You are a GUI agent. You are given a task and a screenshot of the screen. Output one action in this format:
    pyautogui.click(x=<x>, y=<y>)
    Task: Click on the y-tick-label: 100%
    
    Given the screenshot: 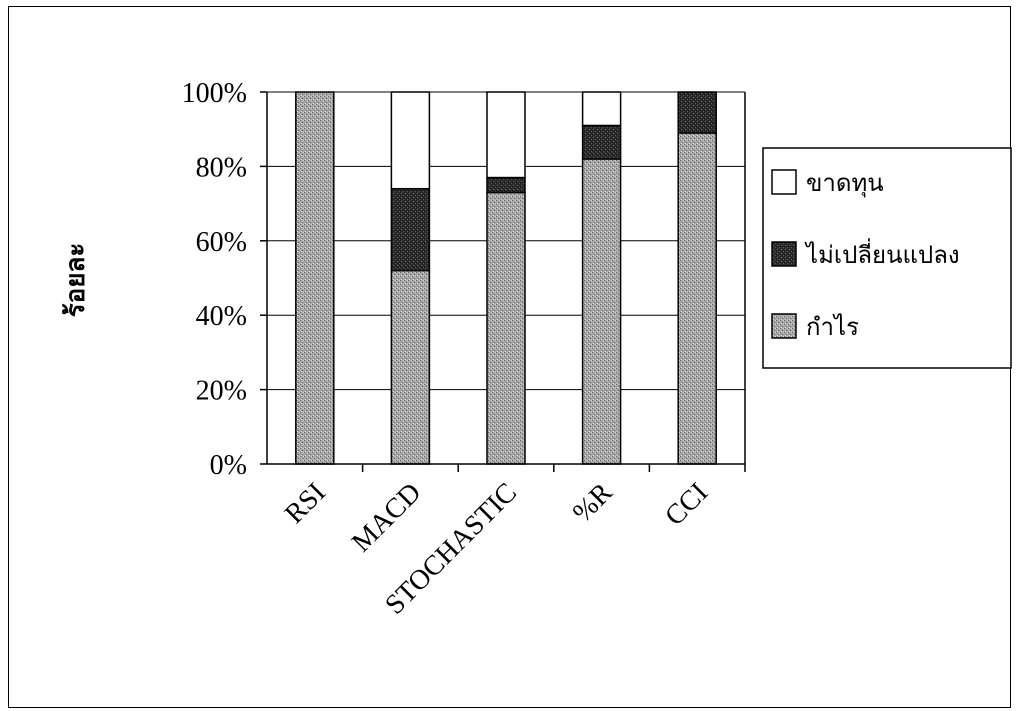 What is the action you would take?
    pyautogui.click(x=214, y=93)
    